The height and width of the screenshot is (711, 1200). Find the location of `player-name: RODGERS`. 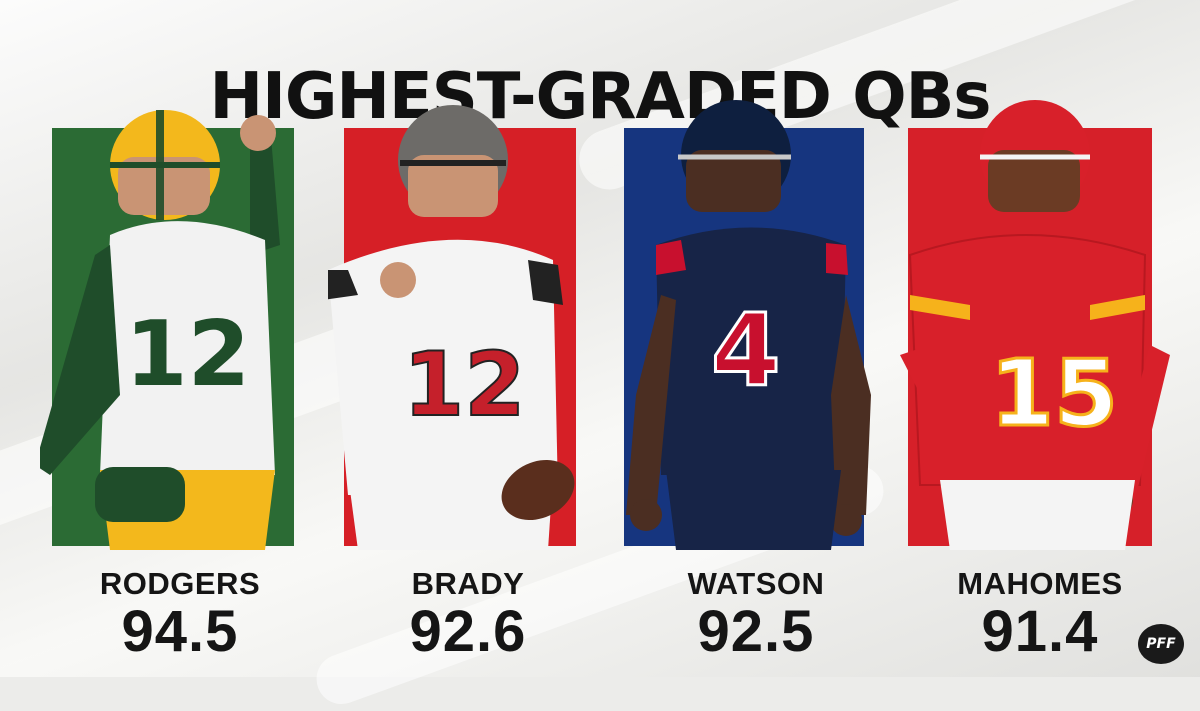

player-name: RODGERS is located at coordinates (180, 583).